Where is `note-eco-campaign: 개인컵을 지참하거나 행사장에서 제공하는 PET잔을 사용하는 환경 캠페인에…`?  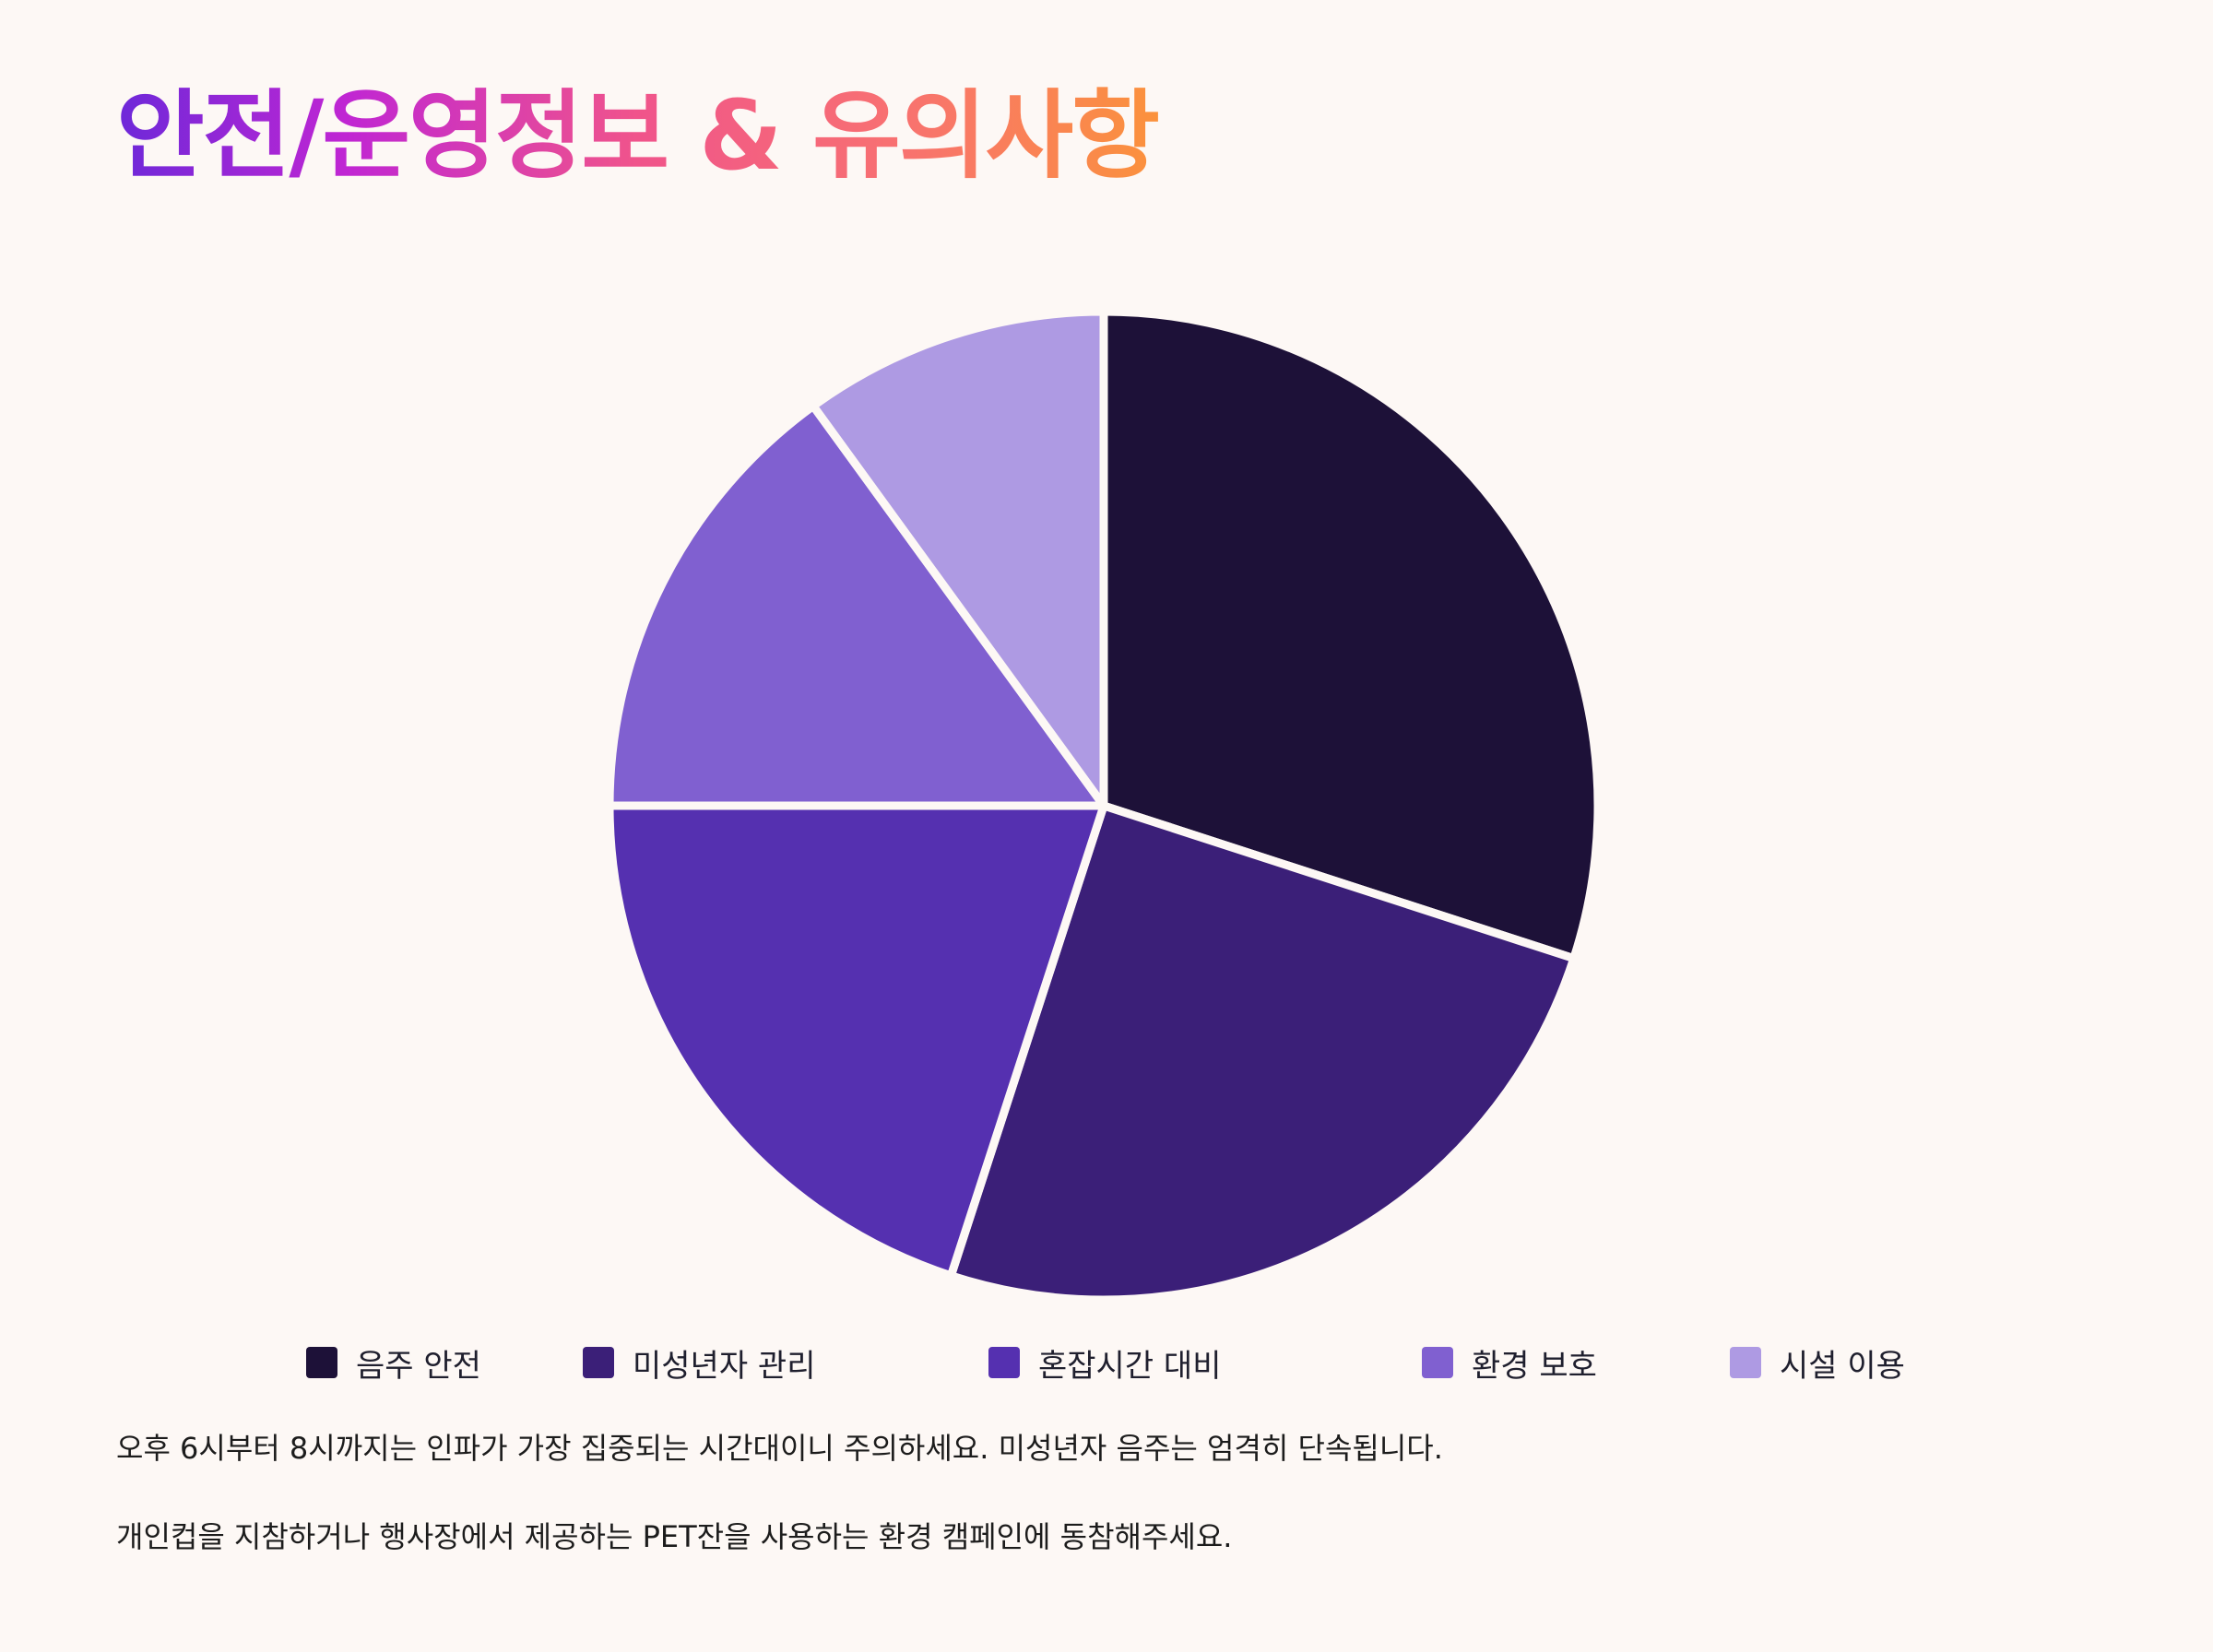
note-eco-campaign: 개인컵을 지참하거나 행사장에서 제공하는 PET잔을 사용하는 환경 캠페인에… is located at coordinates (674, 1536).